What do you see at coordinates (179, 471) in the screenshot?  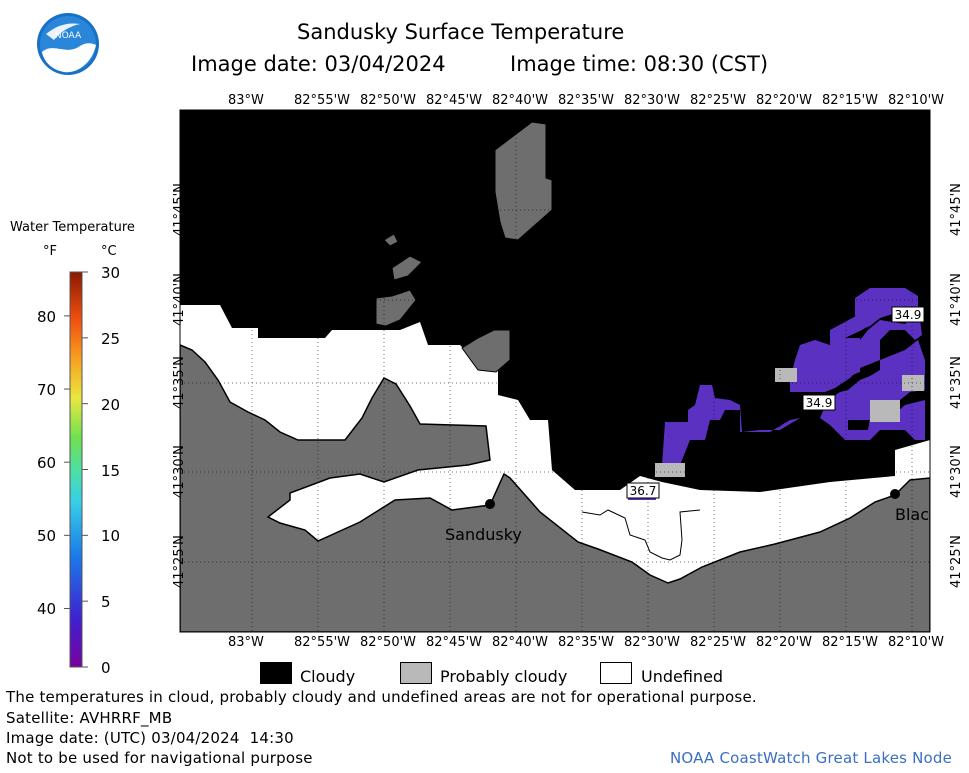 I see `lat-label-left: 41°30'N` at bounding box center [179, 471].